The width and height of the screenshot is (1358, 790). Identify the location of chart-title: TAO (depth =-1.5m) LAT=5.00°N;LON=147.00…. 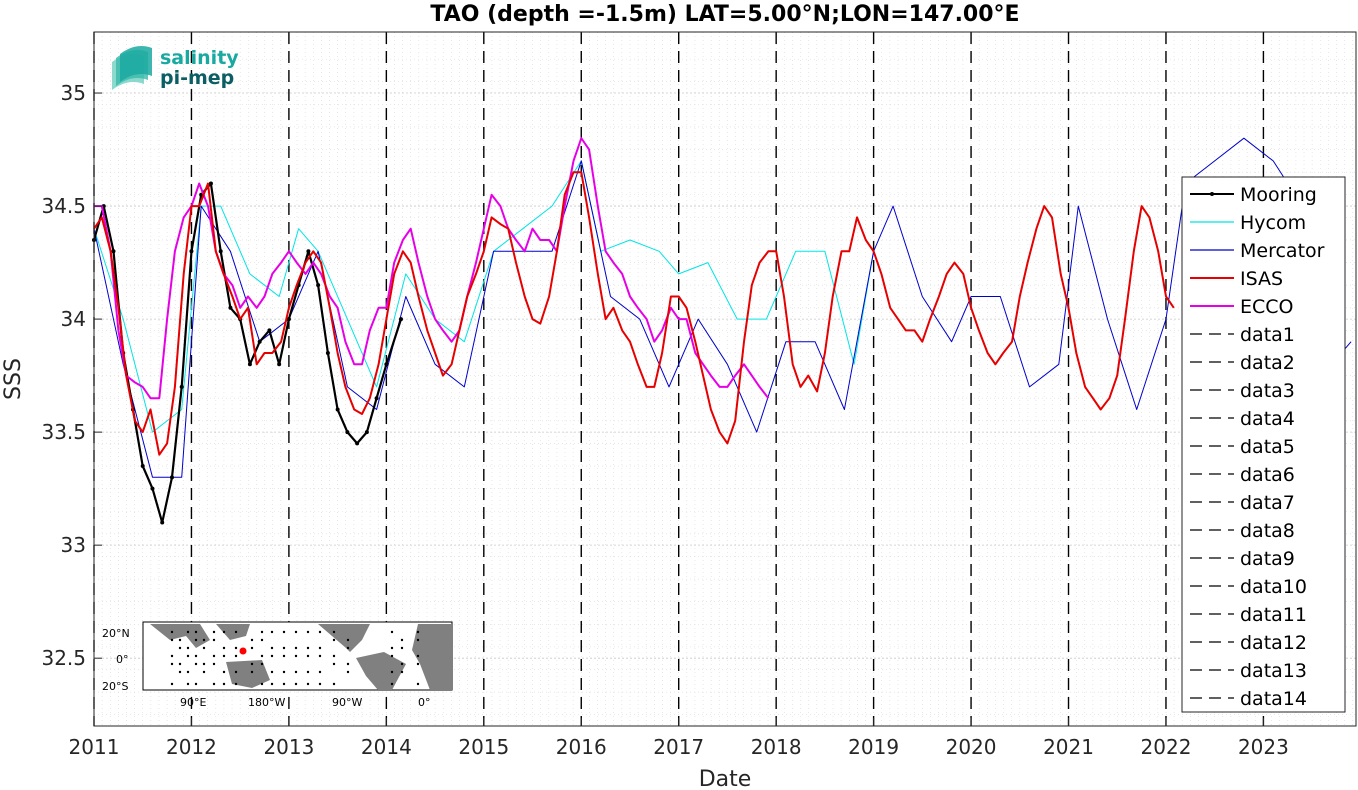
(724, 14).